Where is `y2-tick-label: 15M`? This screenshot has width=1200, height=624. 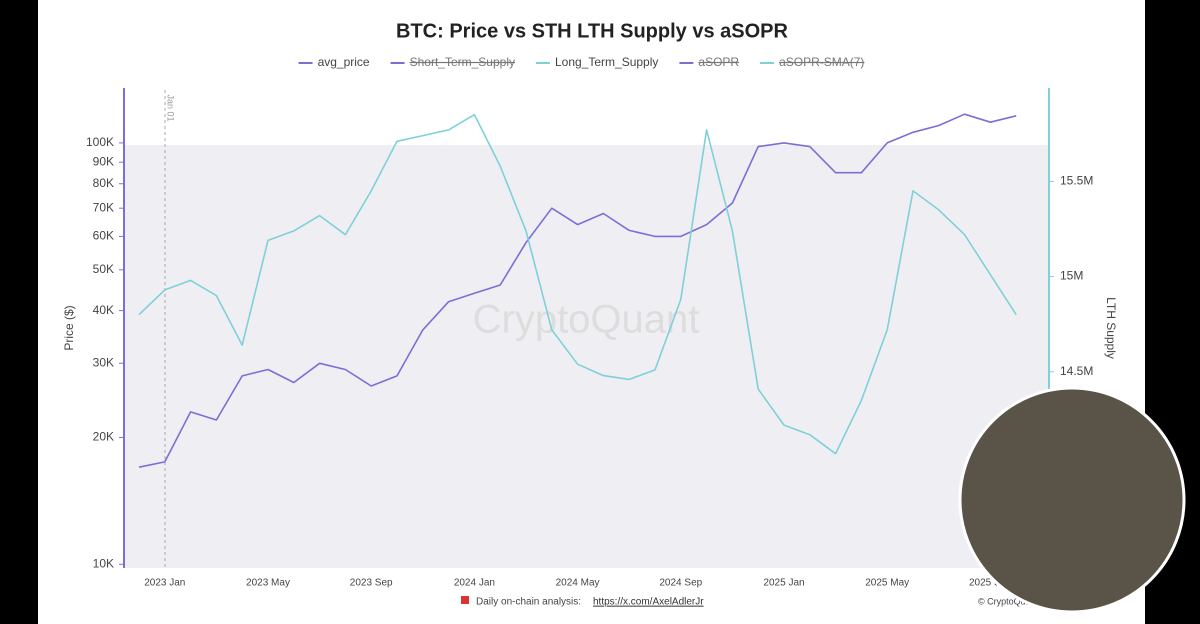
y2-tick-label: 15M is located at coordinates (1071, 276).